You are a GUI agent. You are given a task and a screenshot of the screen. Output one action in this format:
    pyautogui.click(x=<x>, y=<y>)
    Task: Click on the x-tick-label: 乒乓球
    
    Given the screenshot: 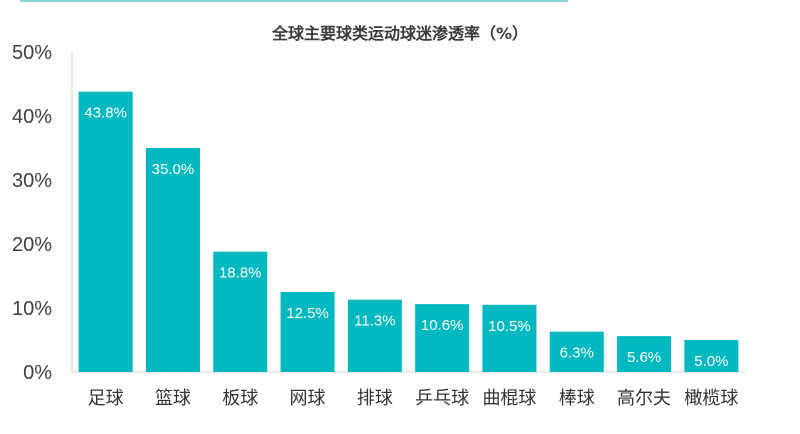 What is the action you would take?
    pyautogui.click(x=442, y=398)
    